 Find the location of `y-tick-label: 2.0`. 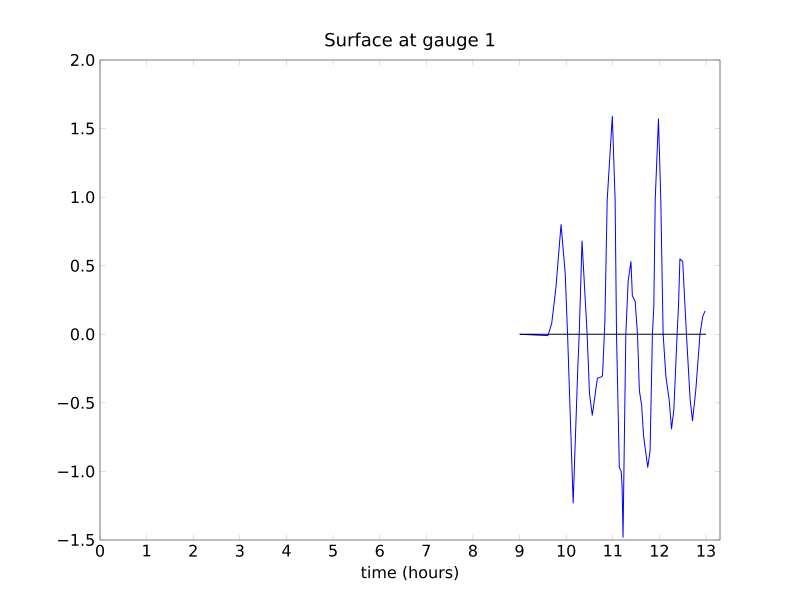

y-tick-label: 2.0 is located at coordinates (82, 60).